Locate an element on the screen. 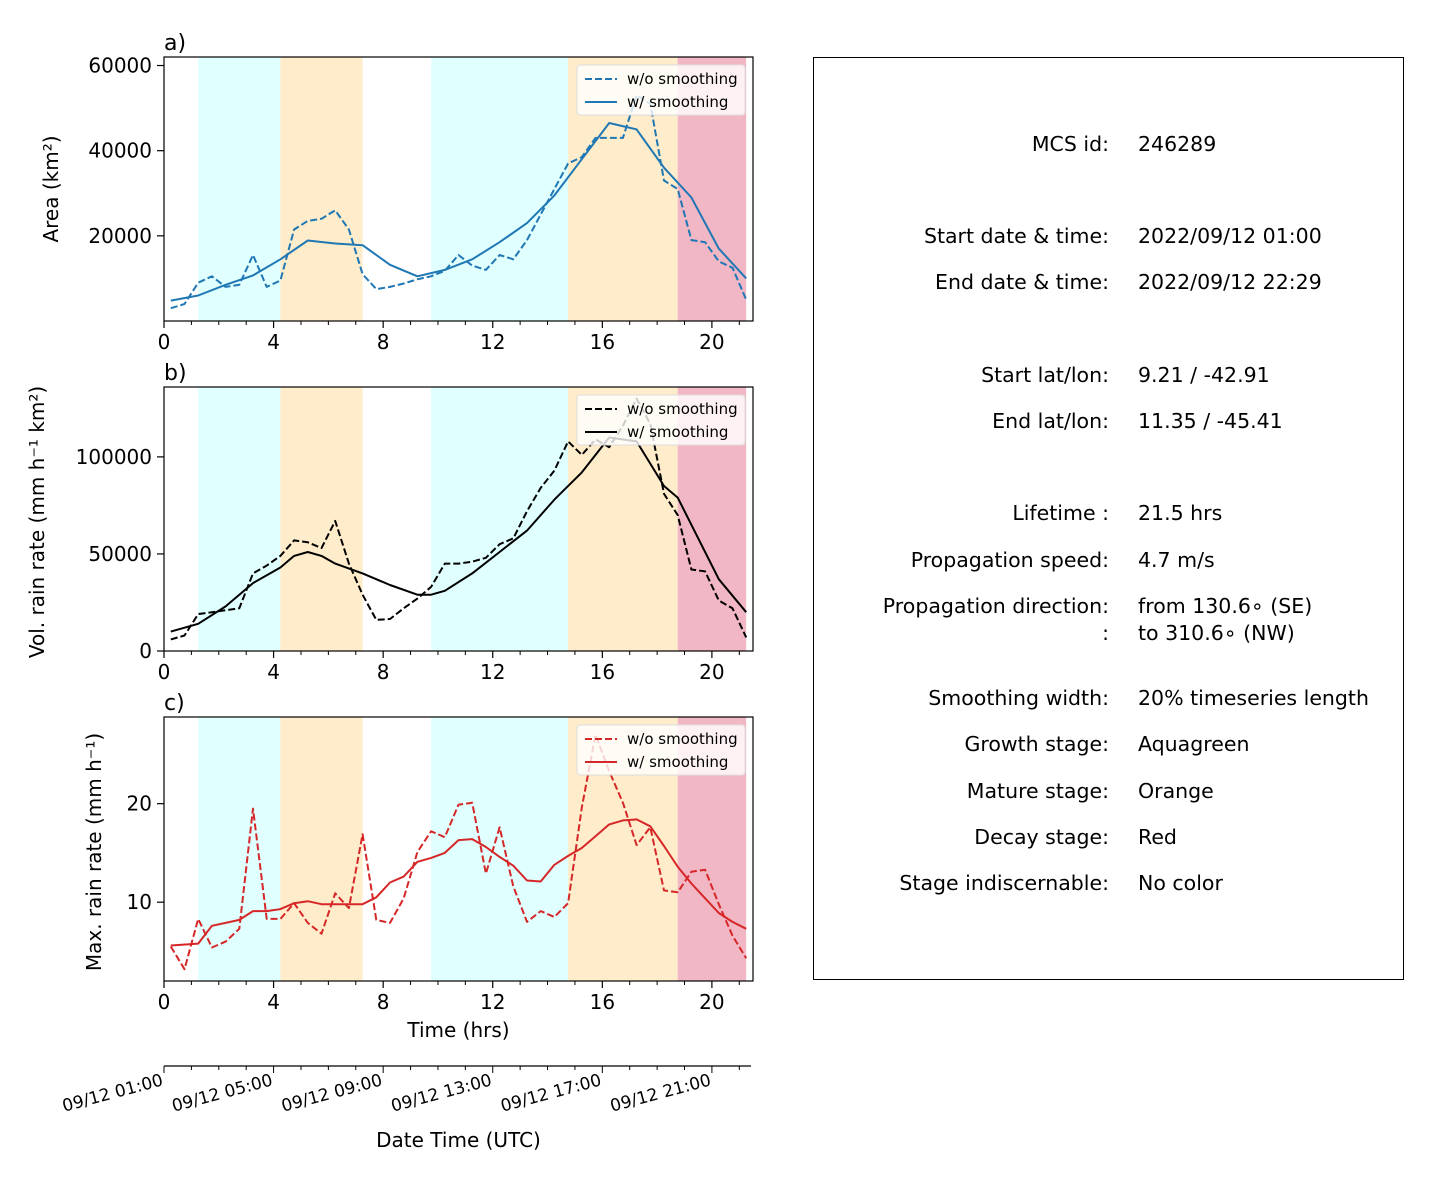 This screenshot has height=1181, width=1433. info-label: End lat/lon: is located at coordinates (1050, 421).